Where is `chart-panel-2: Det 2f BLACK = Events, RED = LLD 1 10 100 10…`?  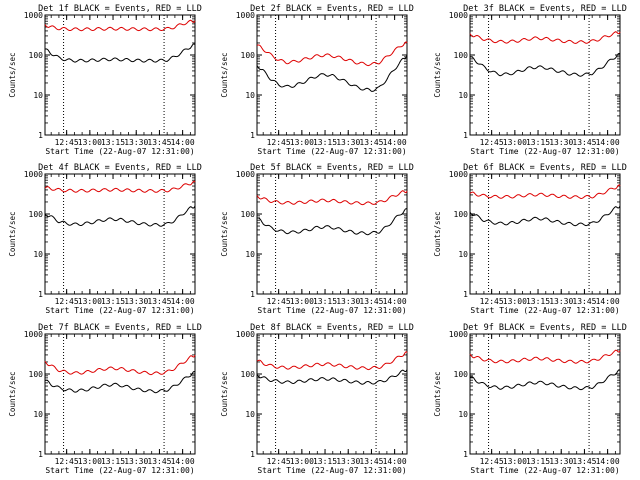 chart-panel-2: Det 2f BLACK = Events, RED = LLD 1 10 100 10… is located at coordinates (317, 80).